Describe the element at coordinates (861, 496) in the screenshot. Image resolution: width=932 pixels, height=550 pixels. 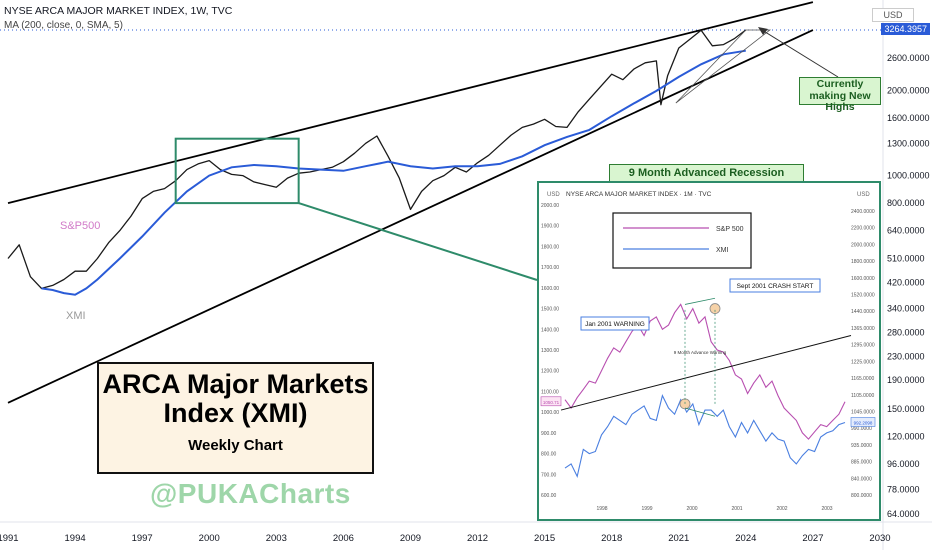
I see `inset-right-tick: 800.0000` at that location.